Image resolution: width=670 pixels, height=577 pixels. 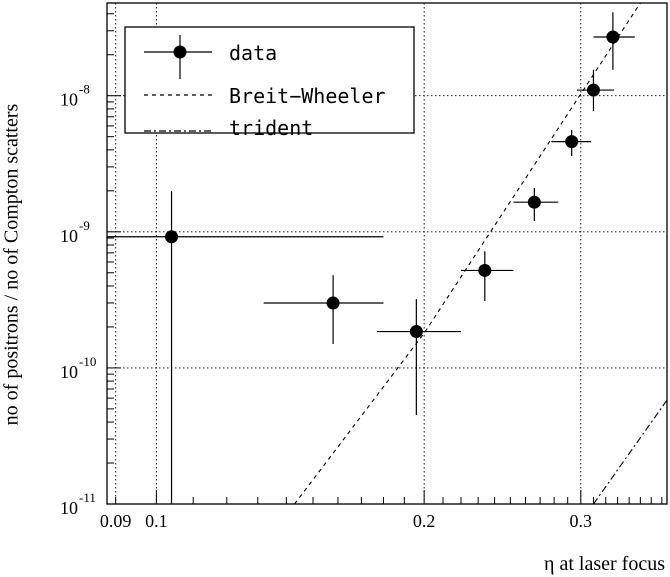 I want to click on trident-curve, so click(x=630, y=452).